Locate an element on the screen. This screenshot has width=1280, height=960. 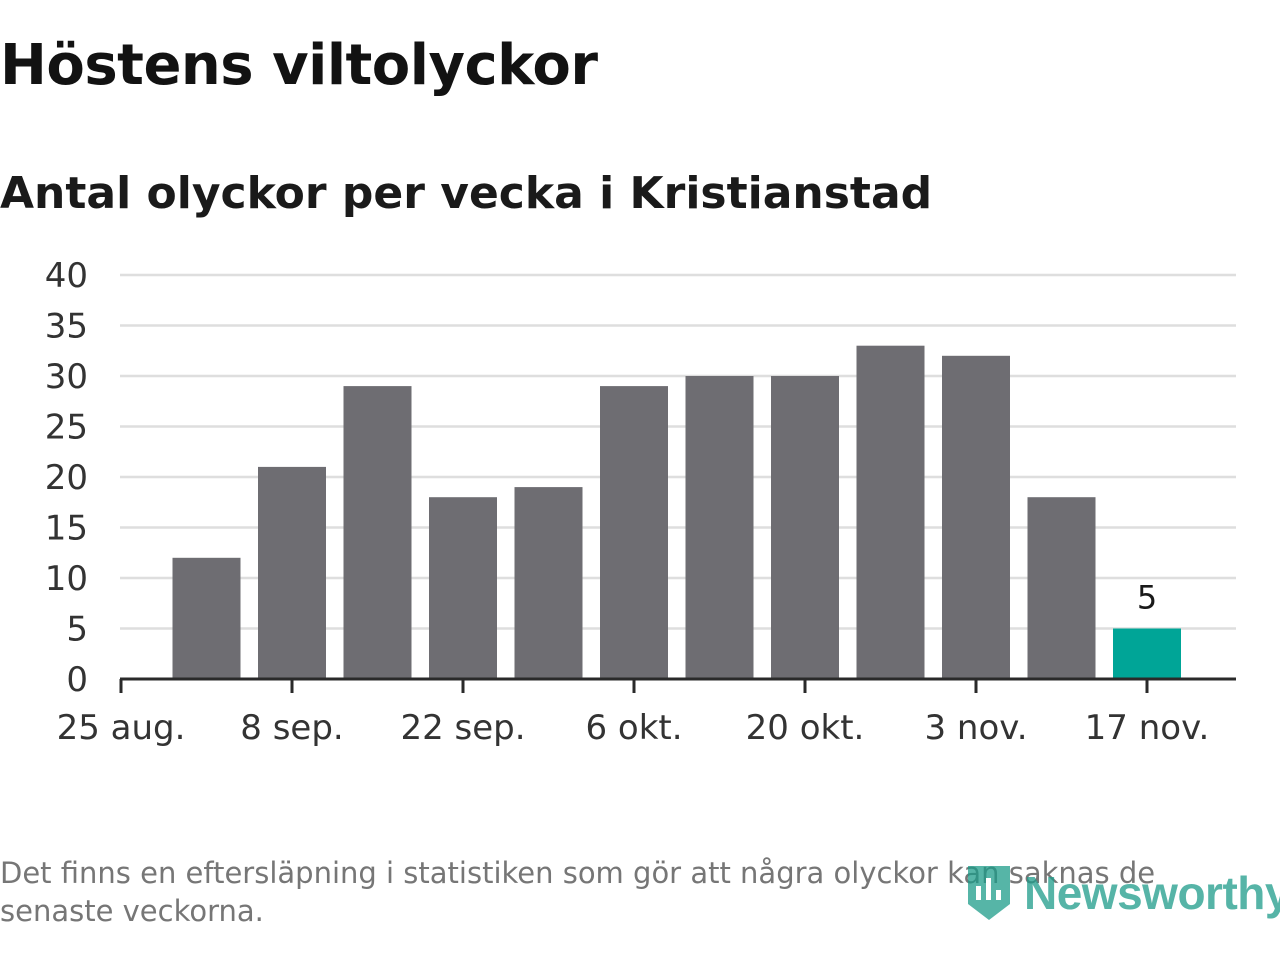
x-tick-label: 22 sep. is located at coordinates (462, 728).